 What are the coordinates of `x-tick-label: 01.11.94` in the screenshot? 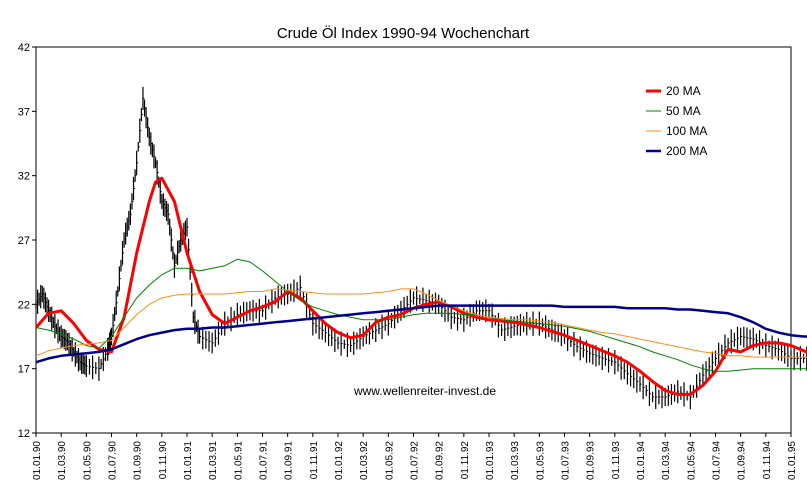 It's located at (767, 460).